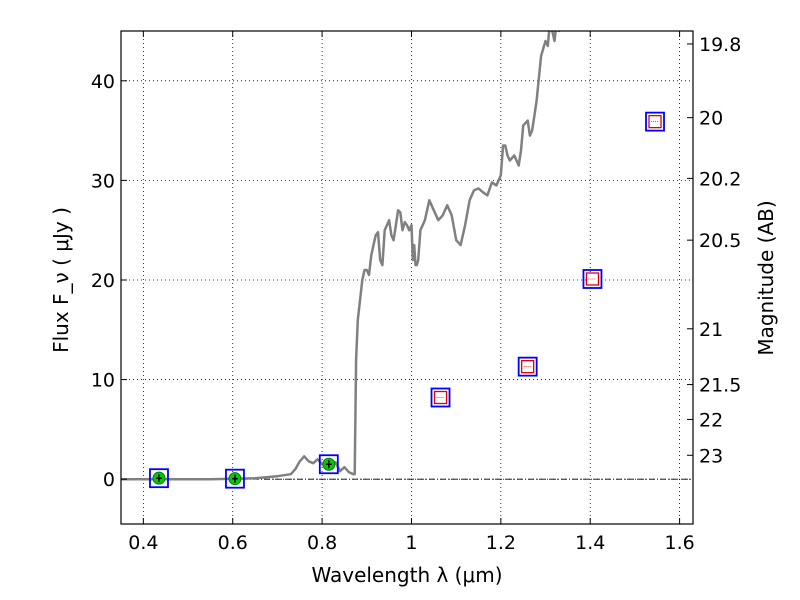  I want to click on y-axis-label: Flux F_ν ( μJy ), so click(61, 280).